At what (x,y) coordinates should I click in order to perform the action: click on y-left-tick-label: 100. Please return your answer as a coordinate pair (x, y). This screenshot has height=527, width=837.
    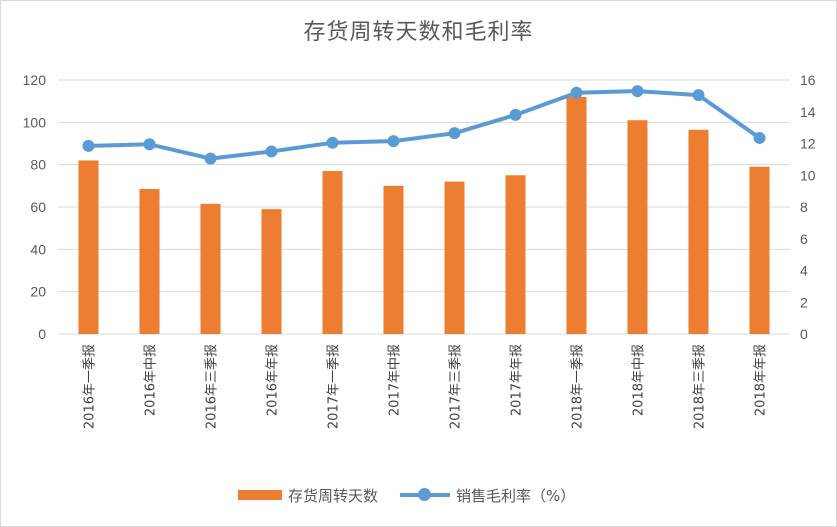
    Looking at the image, I should click on (35, 122).